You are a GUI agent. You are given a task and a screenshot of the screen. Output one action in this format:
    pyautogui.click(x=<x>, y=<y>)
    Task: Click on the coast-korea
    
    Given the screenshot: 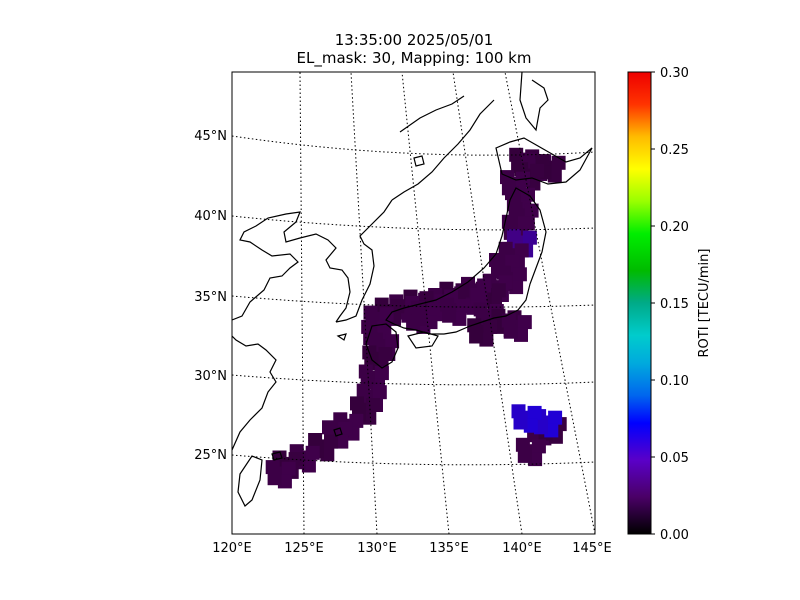 What is the action you would take?
    pyautogui.click(x=364, y=261)
    